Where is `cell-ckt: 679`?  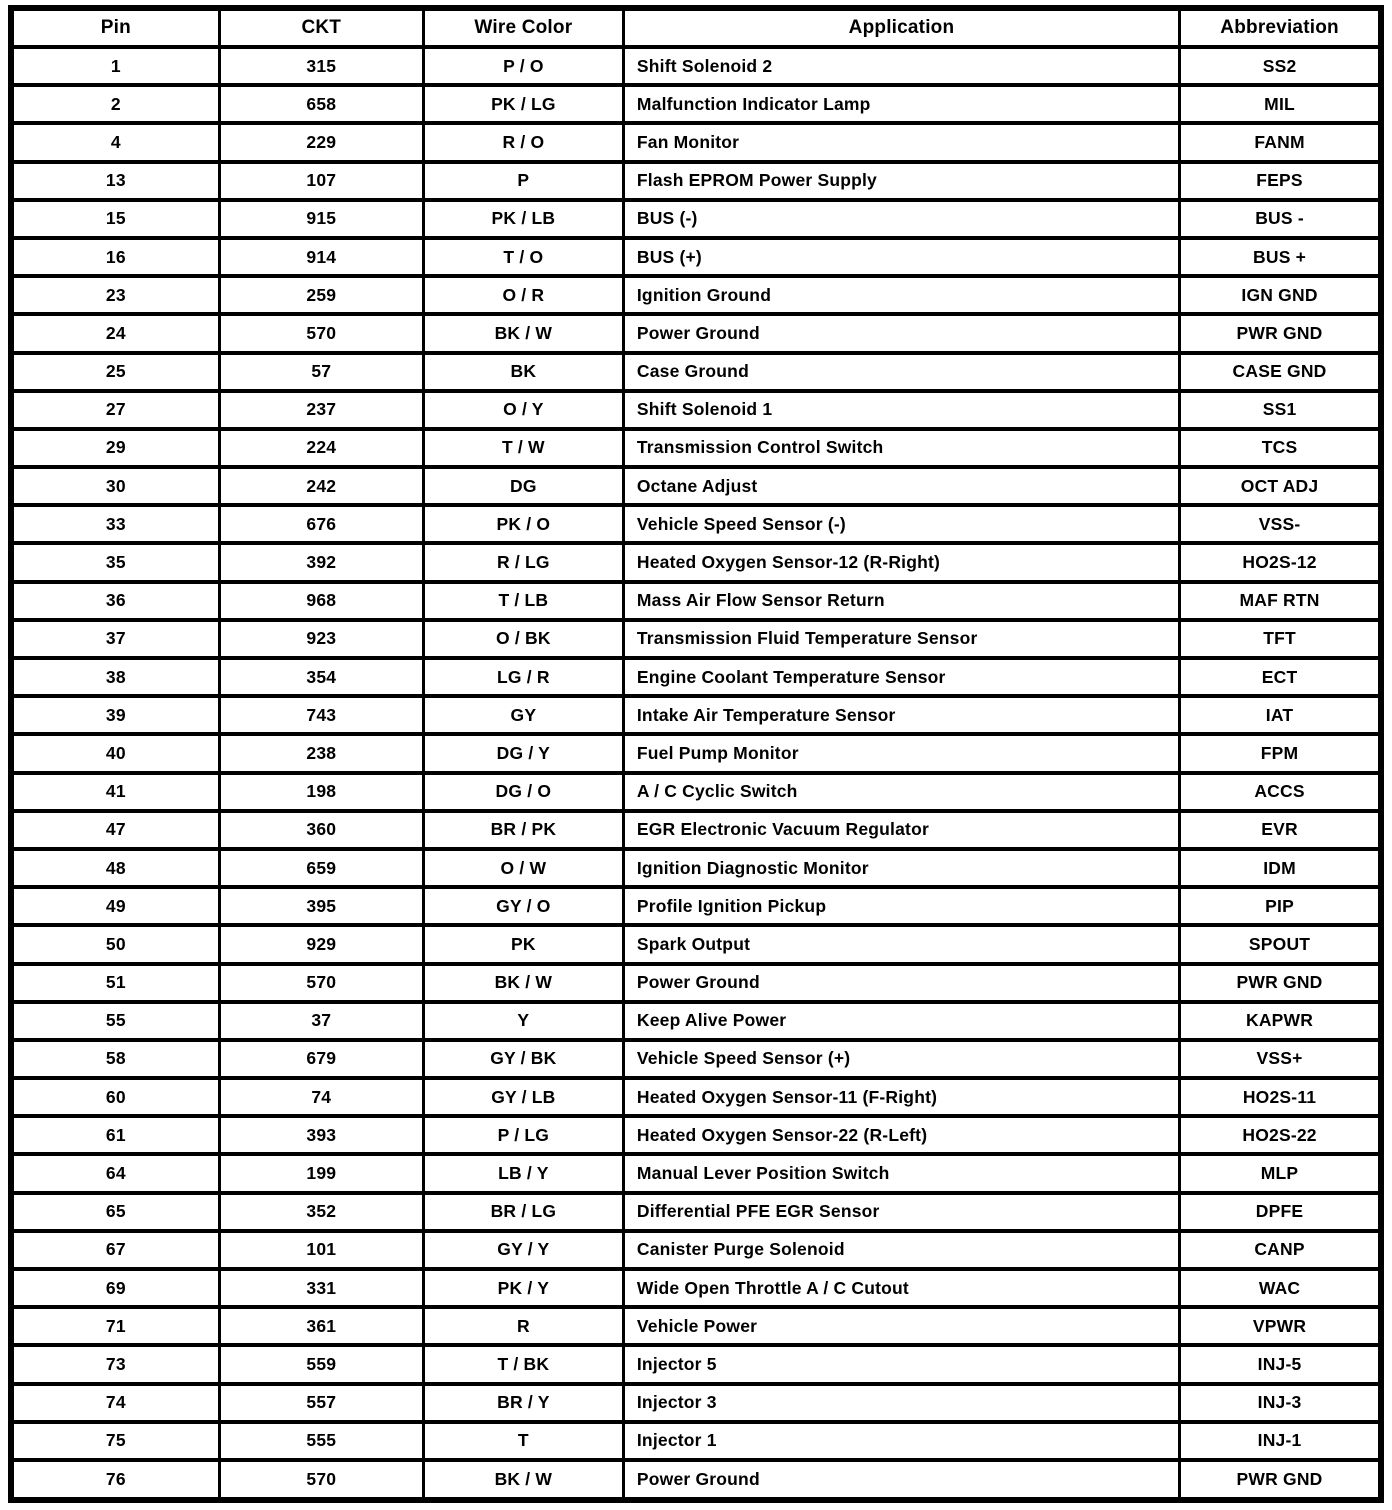
cell-ckt: 679 is located at coordinates (321, 1059).